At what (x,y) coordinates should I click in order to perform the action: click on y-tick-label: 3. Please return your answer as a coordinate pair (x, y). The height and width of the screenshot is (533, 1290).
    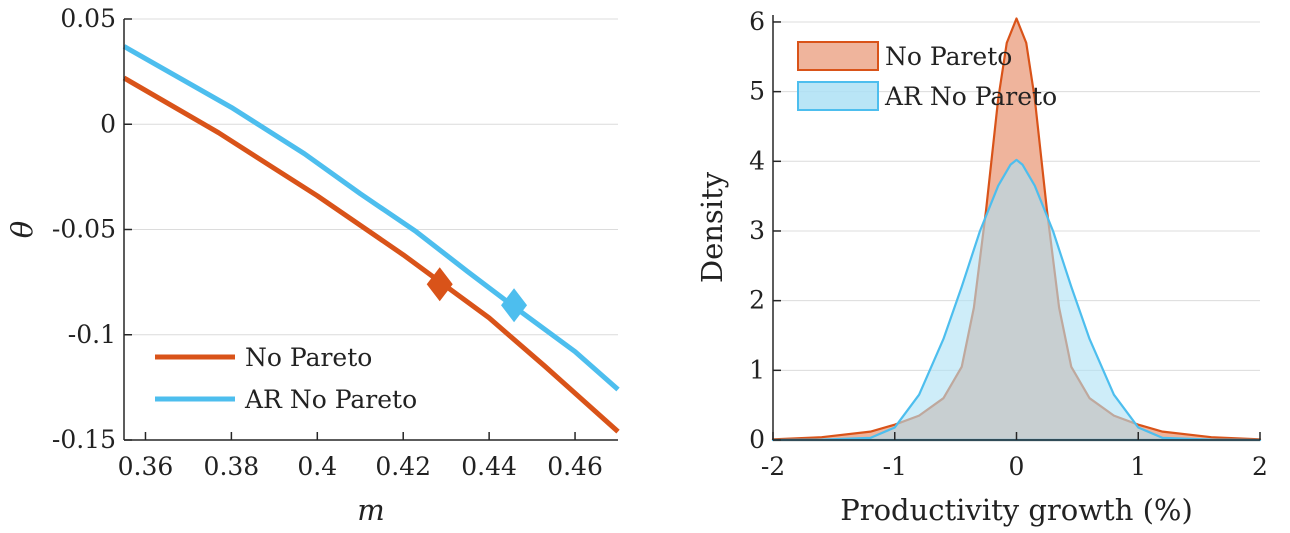
    Looking at the image, I should click on (757, 230).